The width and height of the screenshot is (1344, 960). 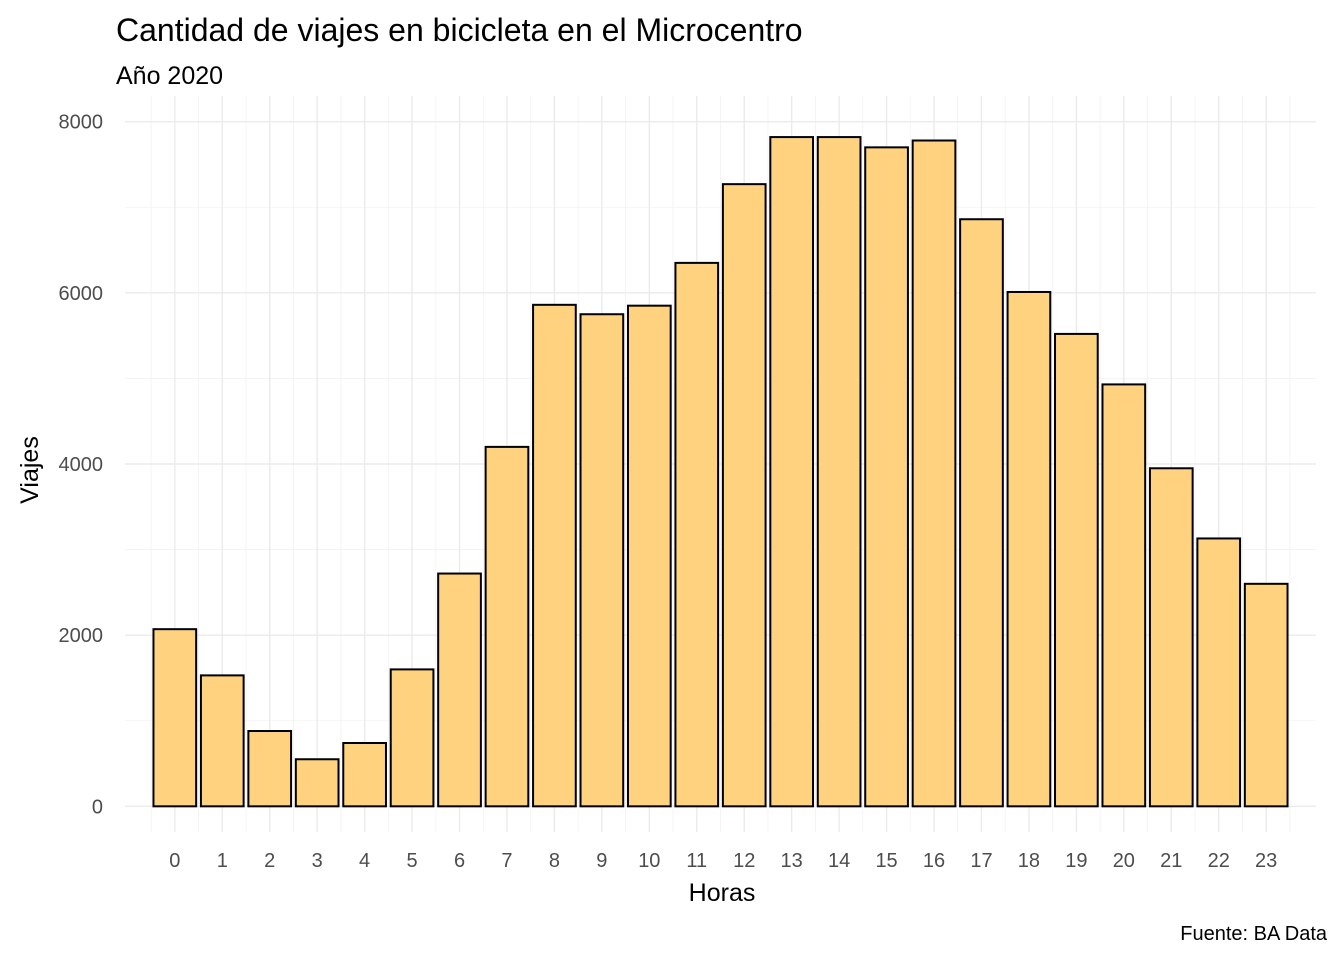 I want to click on x-tick-label: 22, so click(x=1219, y=861).